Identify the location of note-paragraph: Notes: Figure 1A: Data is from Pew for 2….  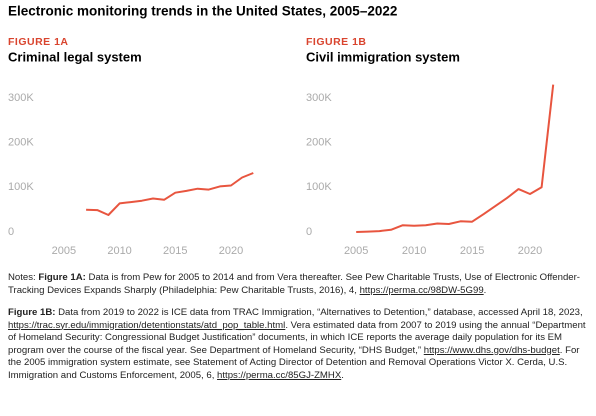
(299, 284).